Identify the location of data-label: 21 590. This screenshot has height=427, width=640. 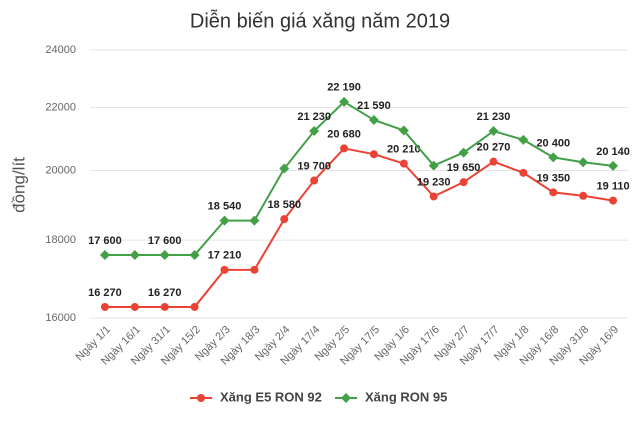
(374, 106).